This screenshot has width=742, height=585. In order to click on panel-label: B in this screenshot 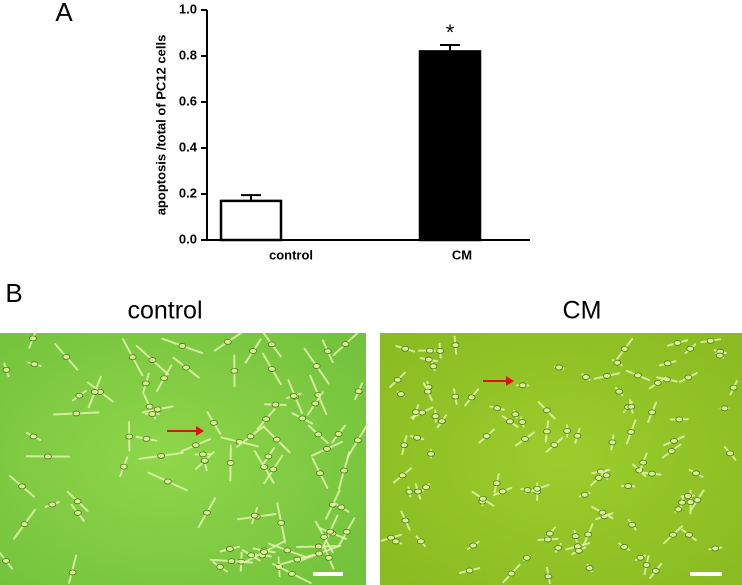, I will do `click(13, 293)`.